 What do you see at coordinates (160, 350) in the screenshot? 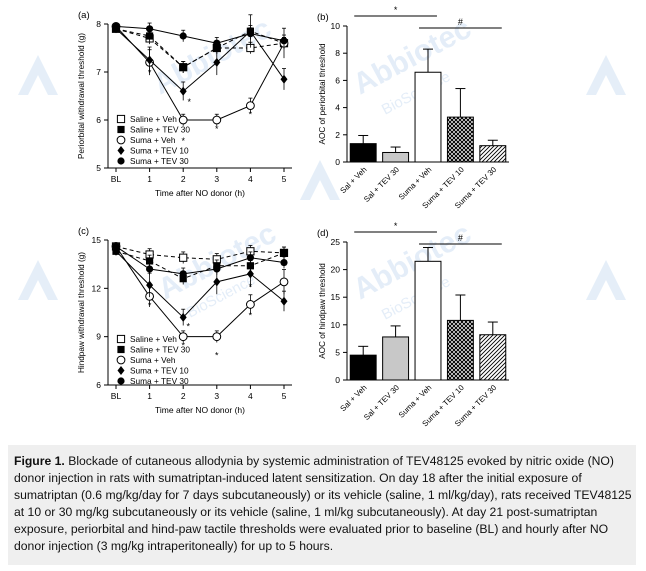
I see `legend-label: Saline + TEV 30` at bounding box center [160, 350].